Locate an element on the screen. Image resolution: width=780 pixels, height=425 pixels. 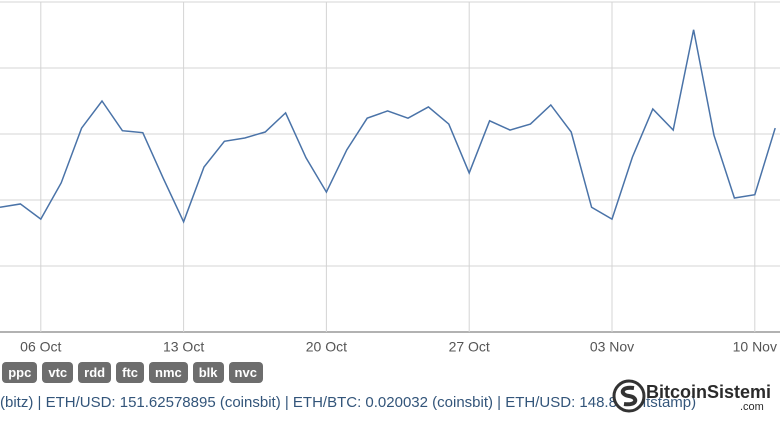
x-tick-label: 13 Oct is located at coordinates (183, 347).